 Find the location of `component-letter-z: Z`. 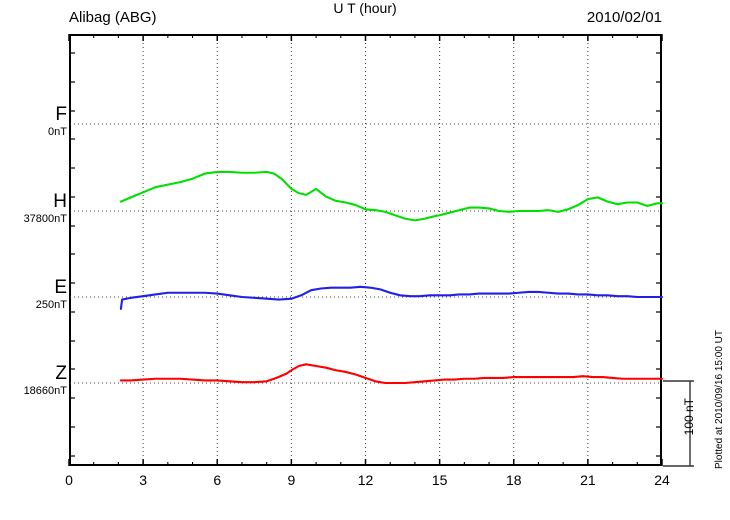

component-letter-z: Z is located at coordinates (61, 373).